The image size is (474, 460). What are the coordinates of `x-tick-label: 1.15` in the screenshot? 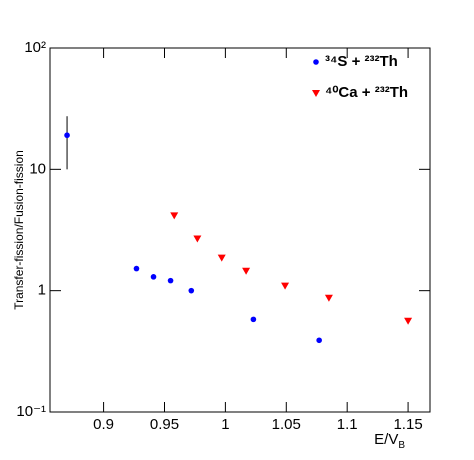 It's located at (407, 424).